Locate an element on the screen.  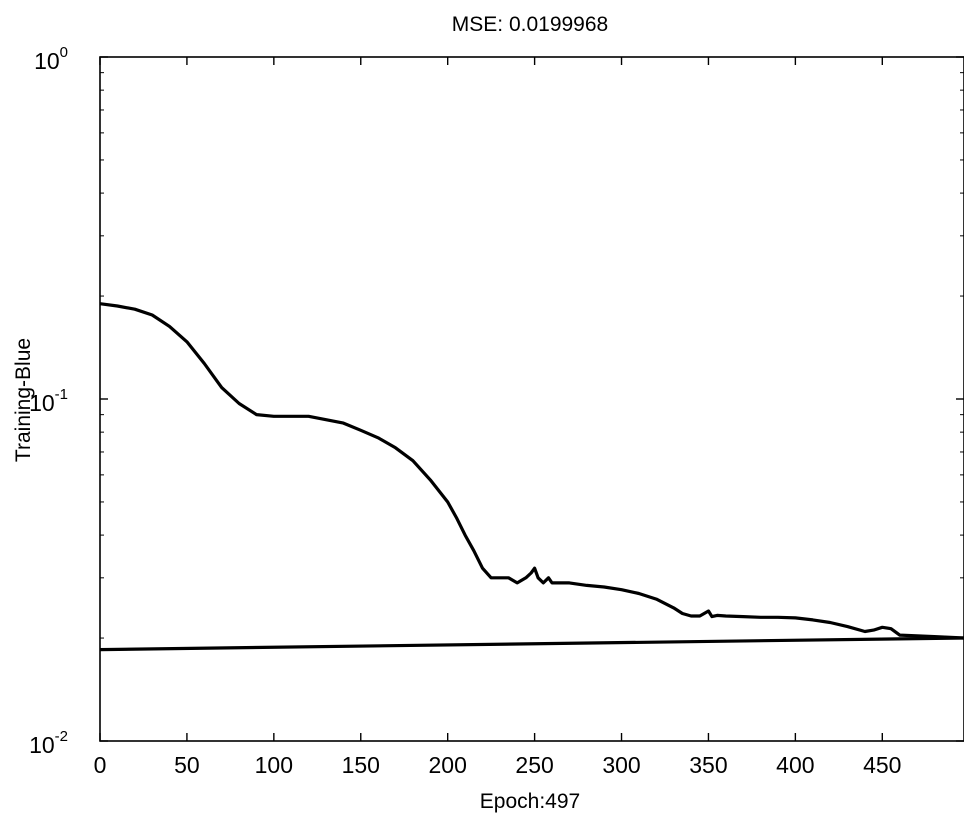
x-tick-label-4: 200 is located at coordinates (447, 765).